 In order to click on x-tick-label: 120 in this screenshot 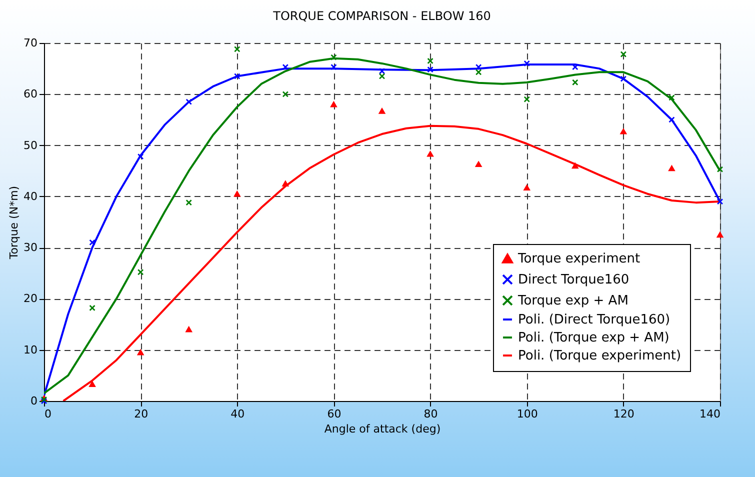, I will do `click(623, 414)`.